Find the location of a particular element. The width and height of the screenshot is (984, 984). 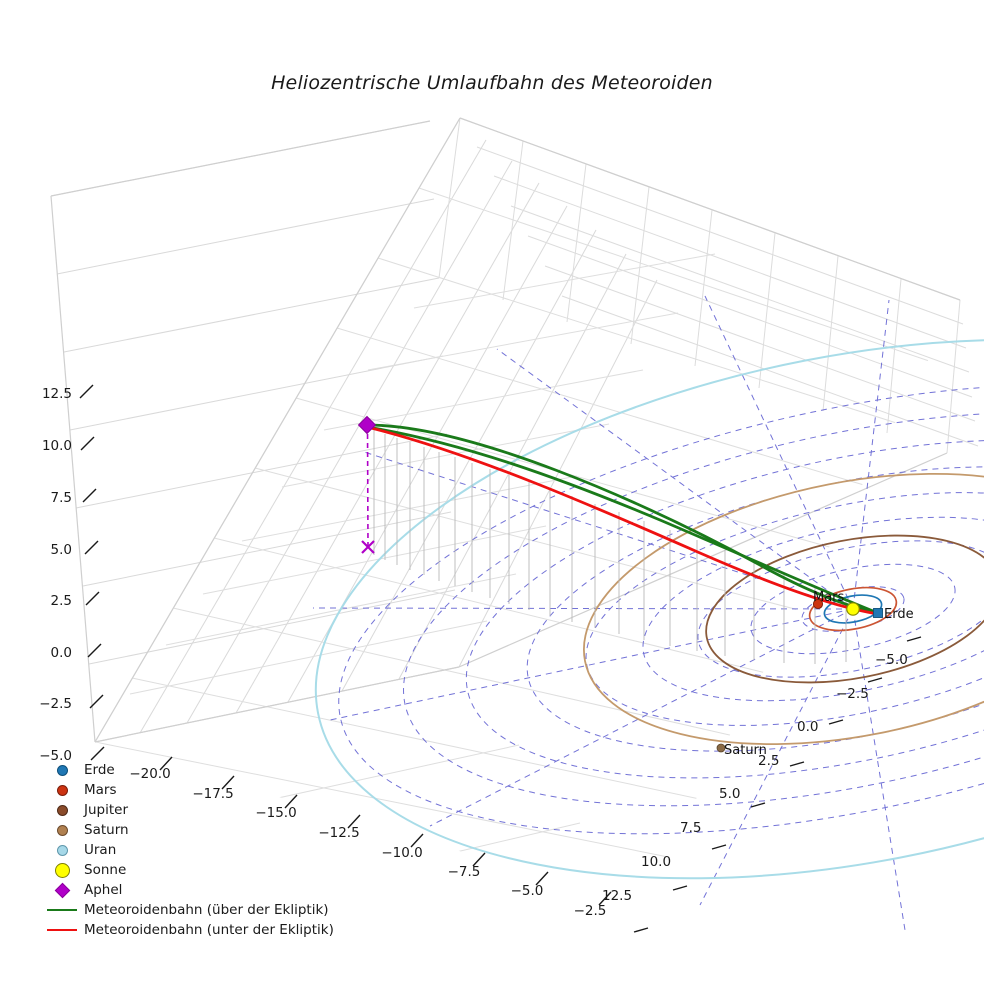

legend-label: Saturn is located at coordinates (106, 830).